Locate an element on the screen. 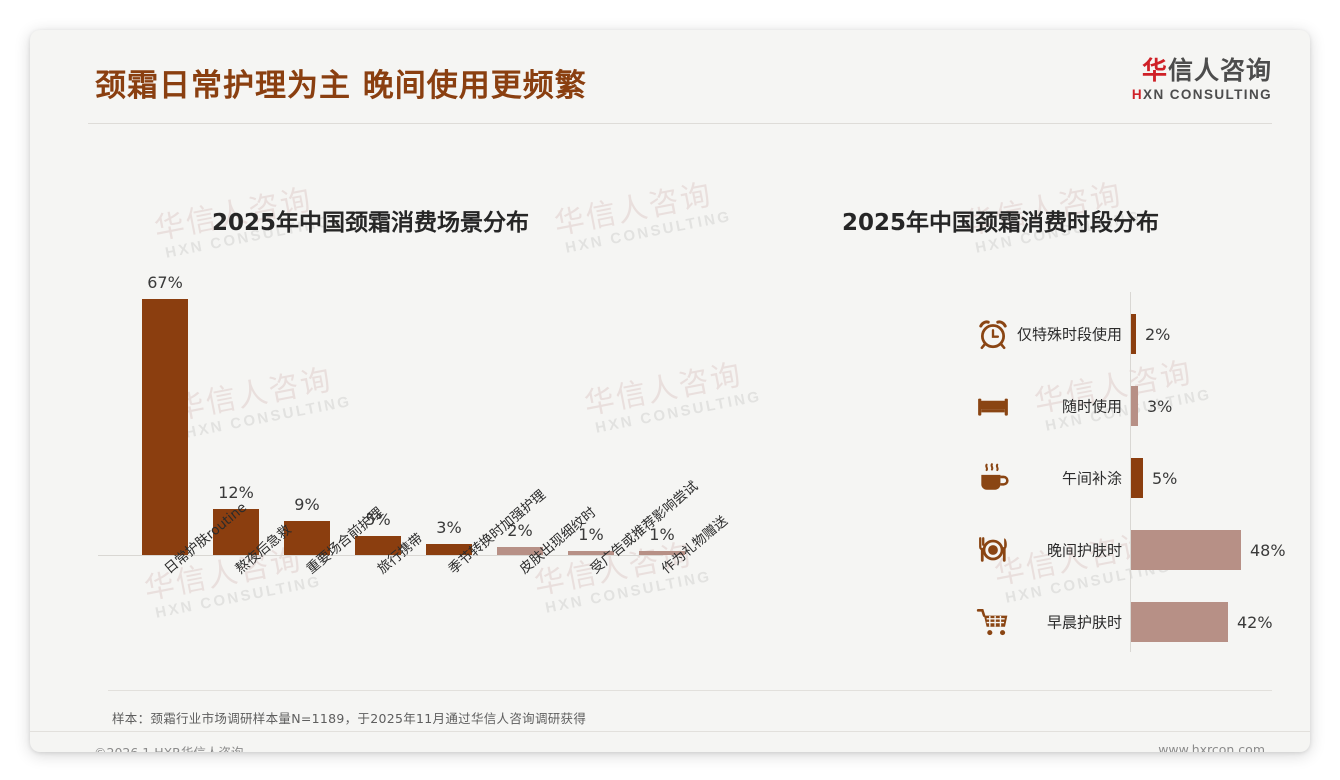 The width and height of the screenshot is (1340, 780). logo-cn-rest: 信人咨询 is located at coordinates (1219, 70).